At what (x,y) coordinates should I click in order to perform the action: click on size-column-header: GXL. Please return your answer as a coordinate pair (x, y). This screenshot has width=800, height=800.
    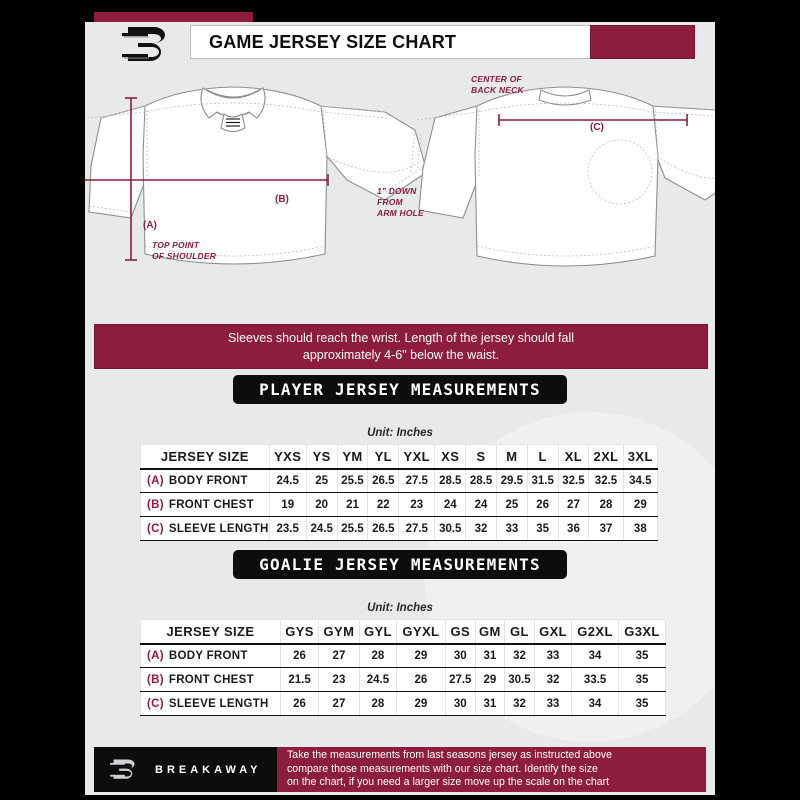
    Looking at the image, I should click on (553, 632).